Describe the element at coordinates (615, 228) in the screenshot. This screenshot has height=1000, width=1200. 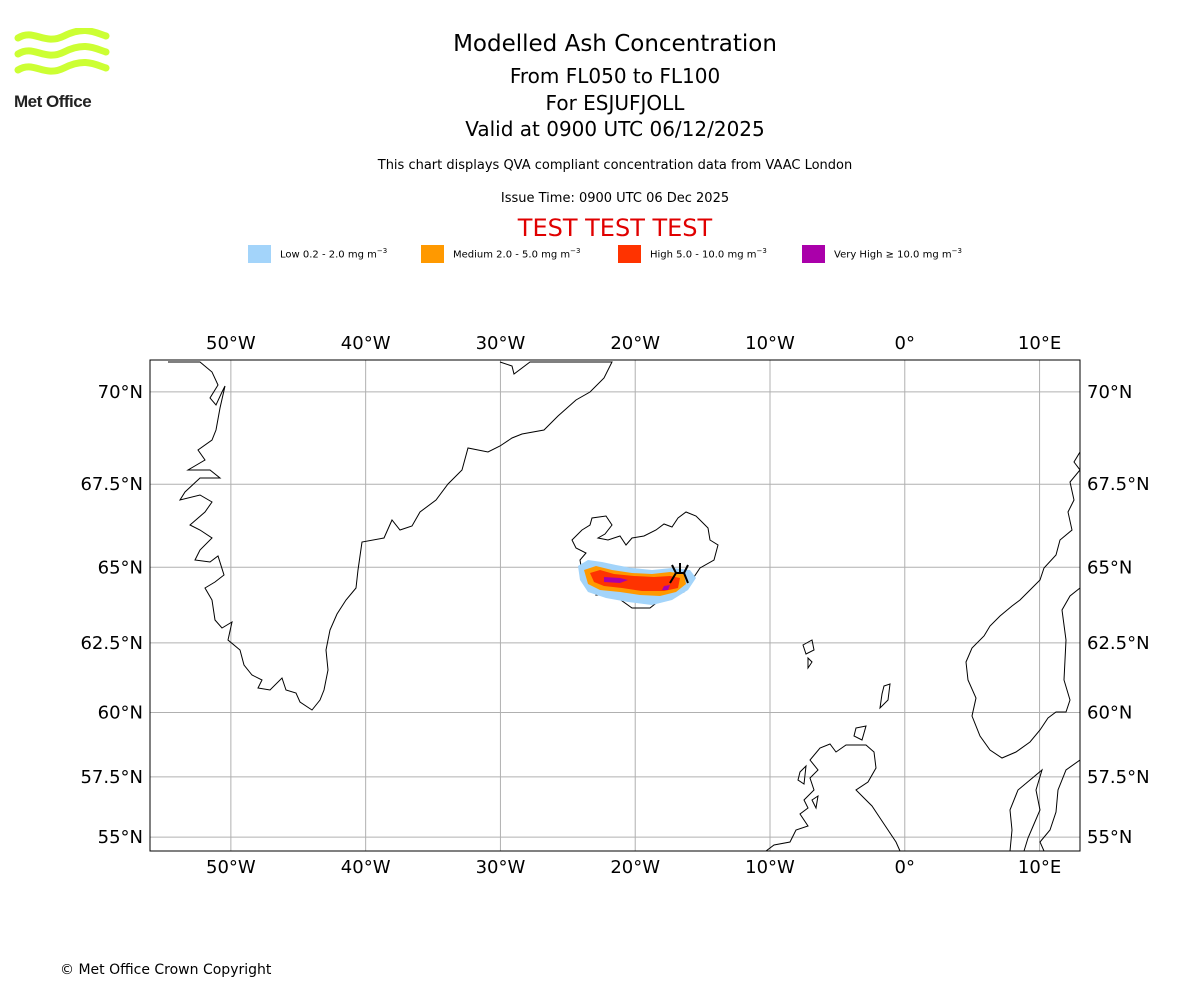
I see `test-banner: TEST TEST TEST` at that location.